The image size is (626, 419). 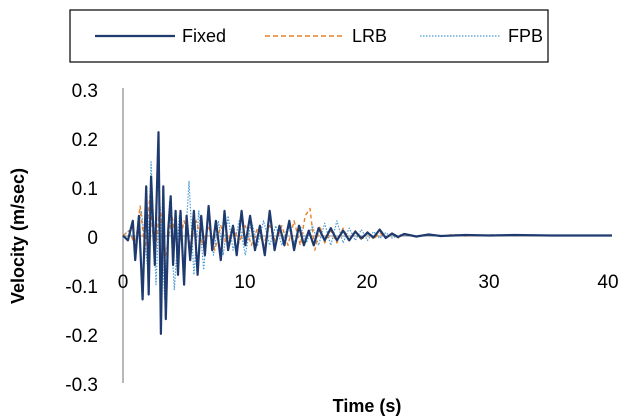 What do you see at coordinates (85, 91) in the screenshot?
I see `y-tick-label: 0.3` at bounding box center [85, 91].